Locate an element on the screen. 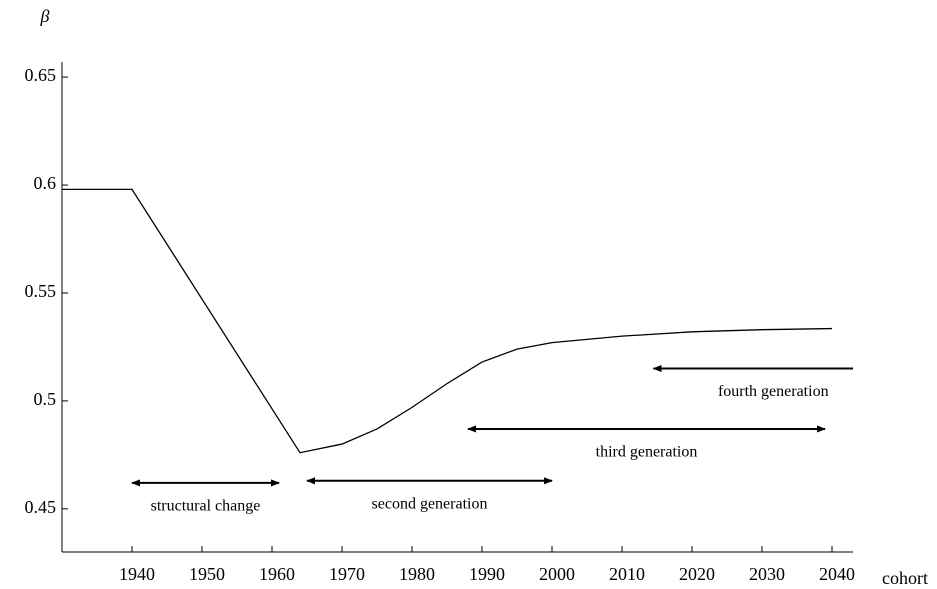  x-tick-label: 1980 is located at coordinates (417, 574).